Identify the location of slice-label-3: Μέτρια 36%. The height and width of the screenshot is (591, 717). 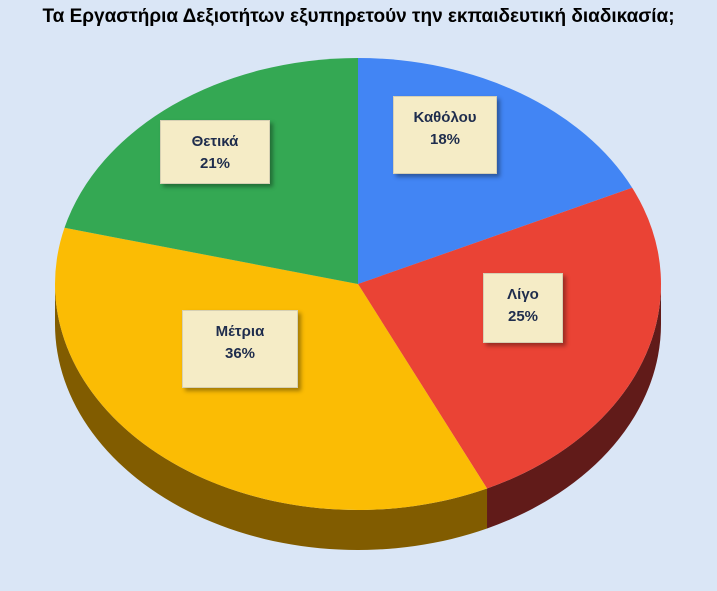
(240, 349).